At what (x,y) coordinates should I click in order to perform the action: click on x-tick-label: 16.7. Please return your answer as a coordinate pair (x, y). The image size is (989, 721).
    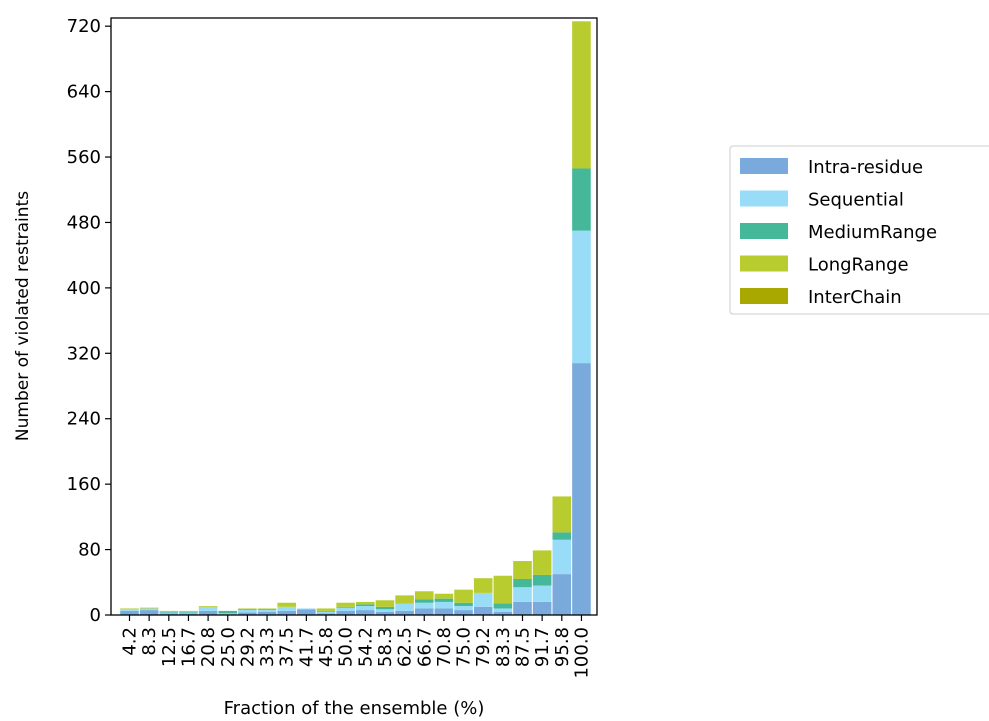
    Looking at the image, I should click on (188, 647).